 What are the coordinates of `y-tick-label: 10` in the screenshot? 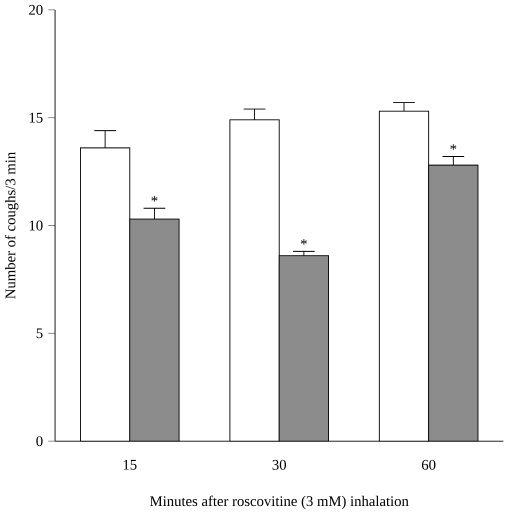 It's located at (36, 225).